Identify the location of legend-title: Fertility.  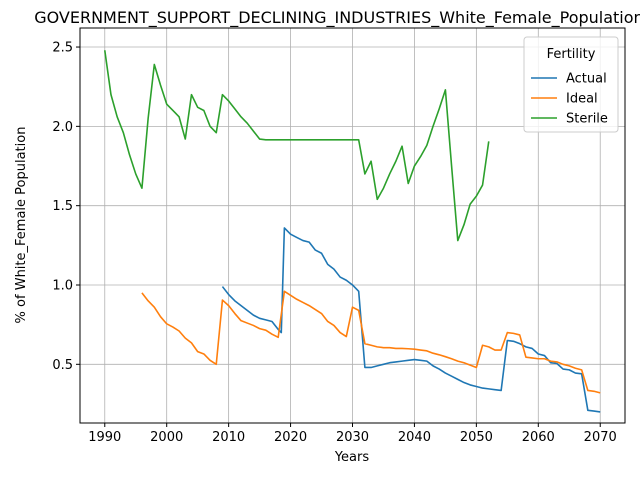
(571, 54).